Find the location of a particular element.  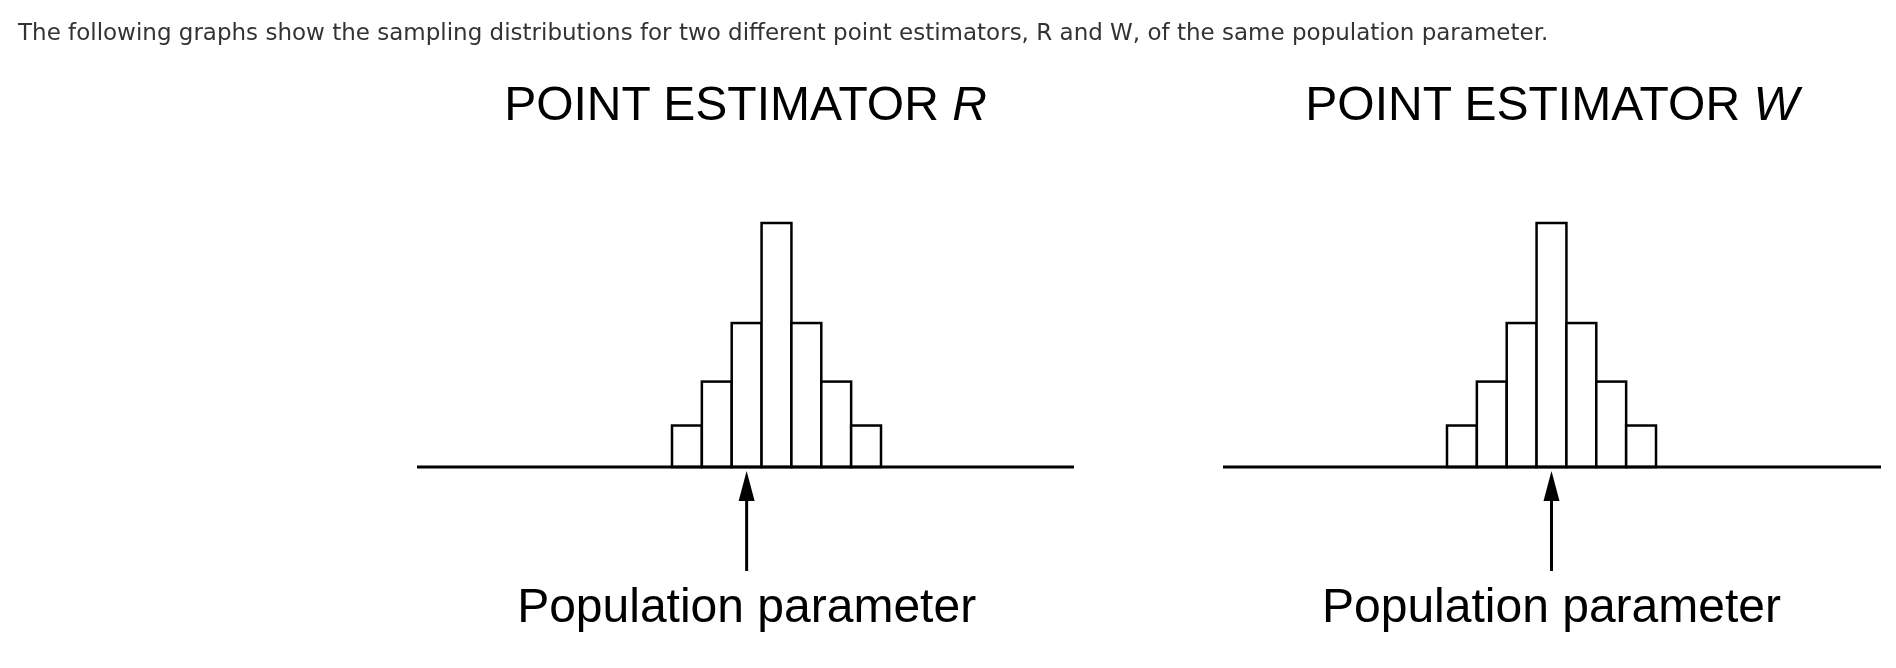

chart-title: POINT ESTIMATOR W is located at coordinates (1554, 103).